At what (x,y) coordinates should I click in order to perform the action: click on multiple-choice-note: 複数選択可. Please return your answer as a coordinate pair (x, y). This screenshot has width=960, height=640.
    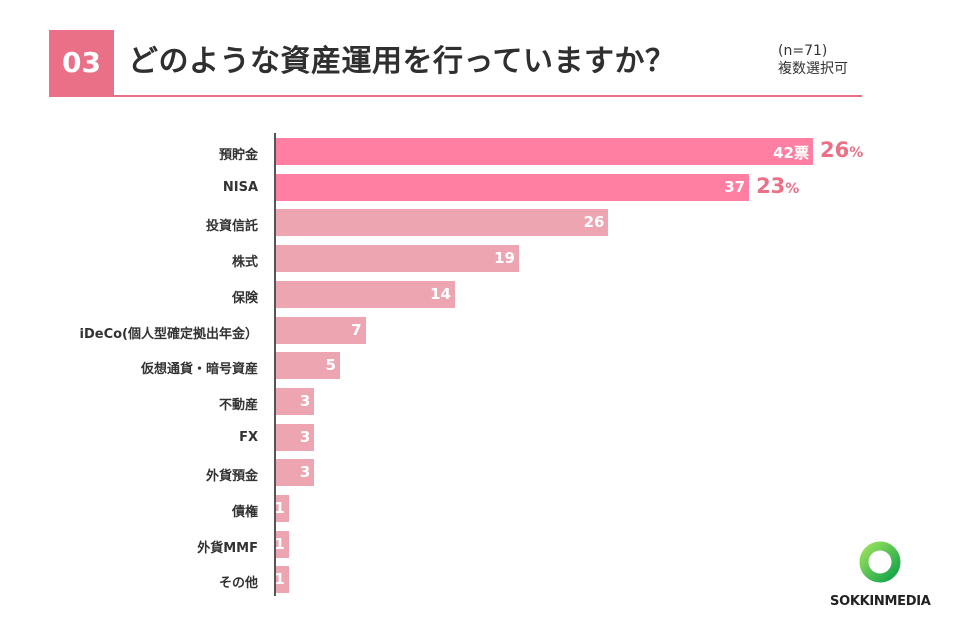
    Looking at the image, I should click on (813, 69).